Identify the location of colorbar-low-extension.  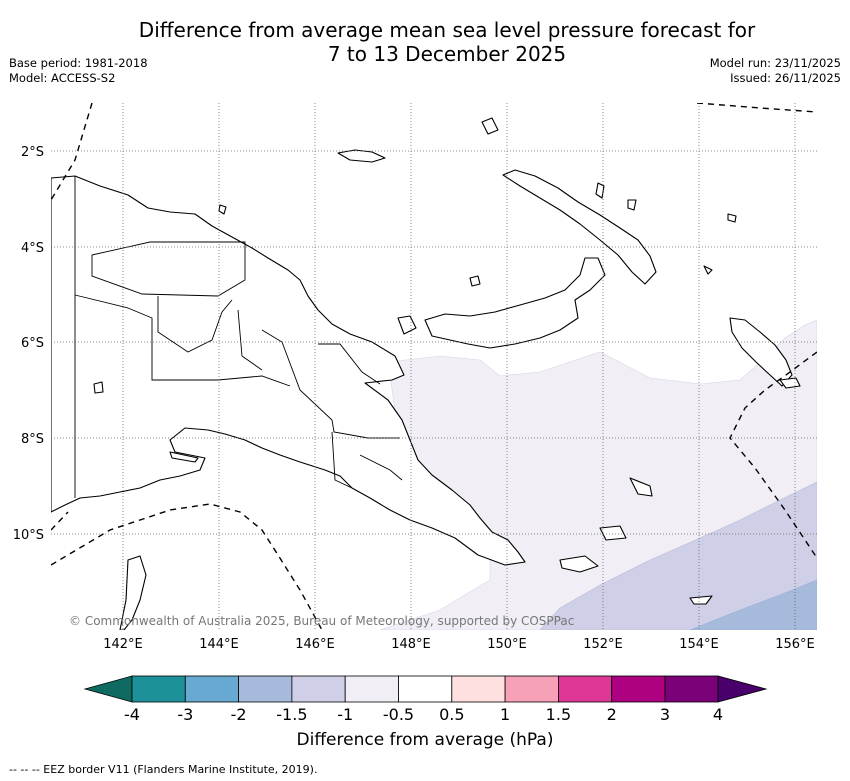
(108, 689).